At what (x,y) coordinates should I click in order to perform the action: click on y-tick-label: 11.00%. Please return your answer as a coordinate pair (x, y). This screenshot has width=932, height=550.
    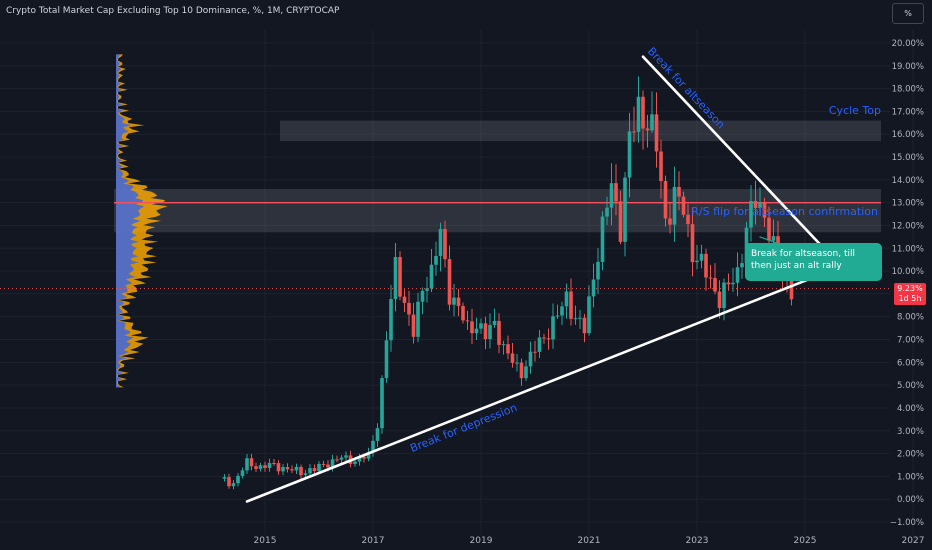
    Looking at the image, I should click on (908, 249).